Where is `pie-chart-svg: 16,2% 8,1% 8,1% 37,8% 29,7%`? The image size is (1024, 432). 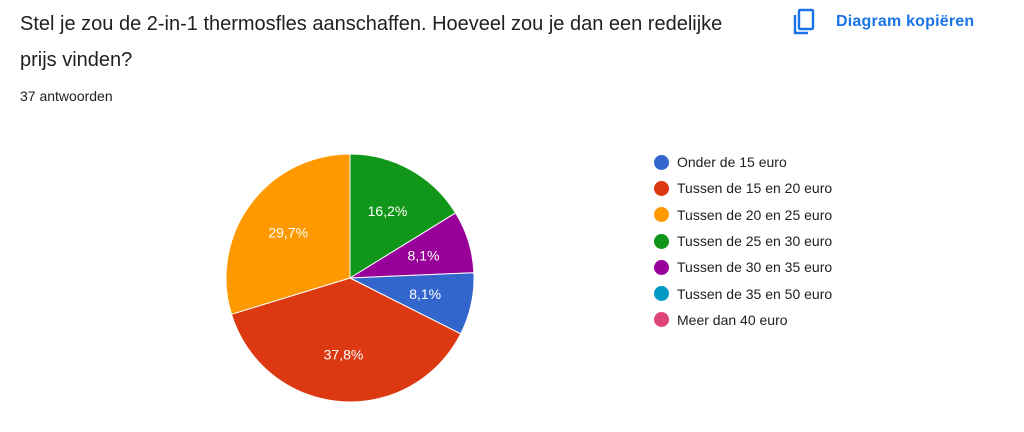
pie-chart-svg: 16,2% 8,1% 8,1% 37,8% 29,7% is located at coordinates (350, 278).